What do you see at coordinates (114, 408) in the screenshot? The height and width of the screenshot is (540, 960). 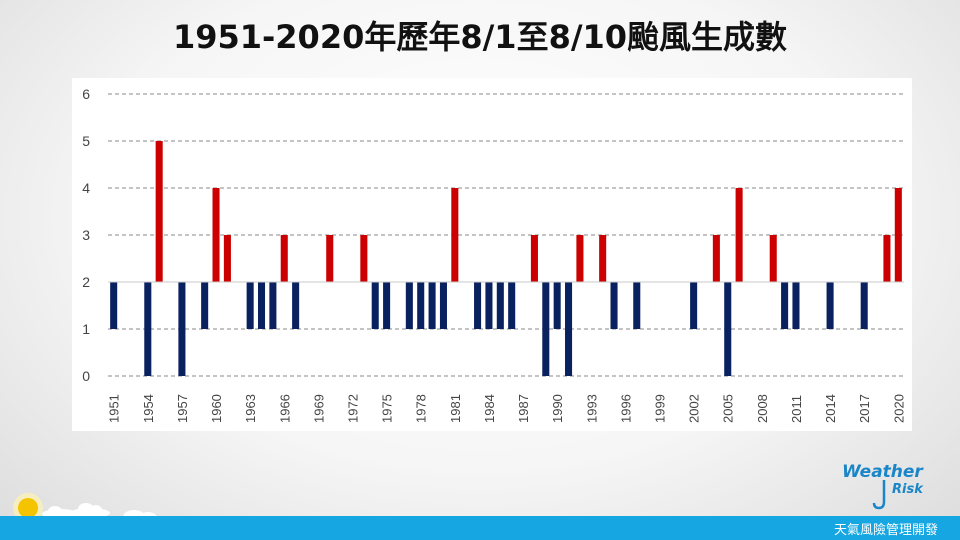 I see `x-tick-label: 1951` at bounding box center [114, 408].